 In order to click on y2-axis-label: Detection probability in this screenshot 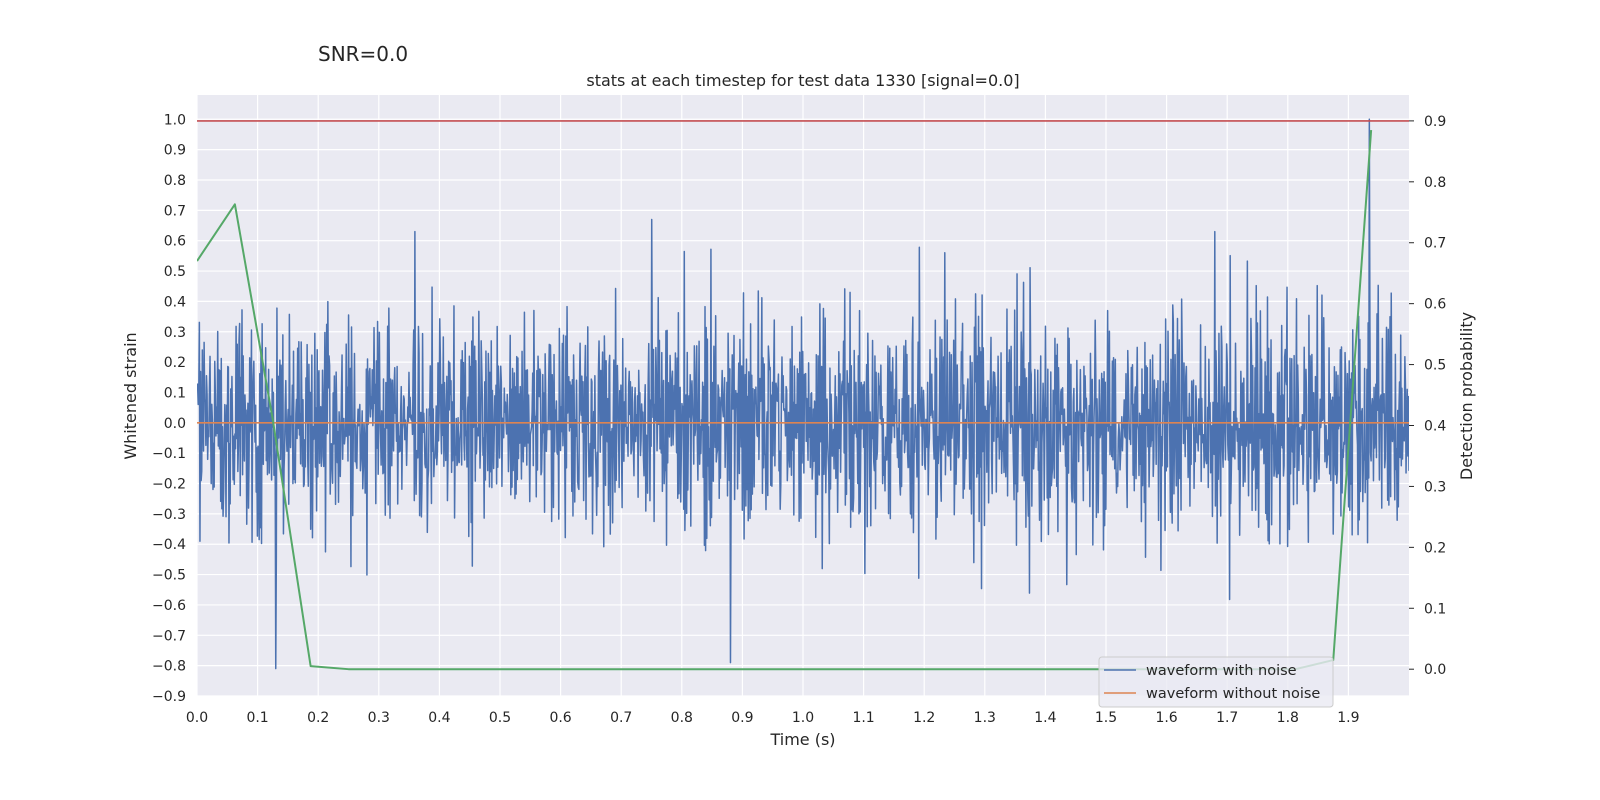, I will do `click(1466, 396)`.